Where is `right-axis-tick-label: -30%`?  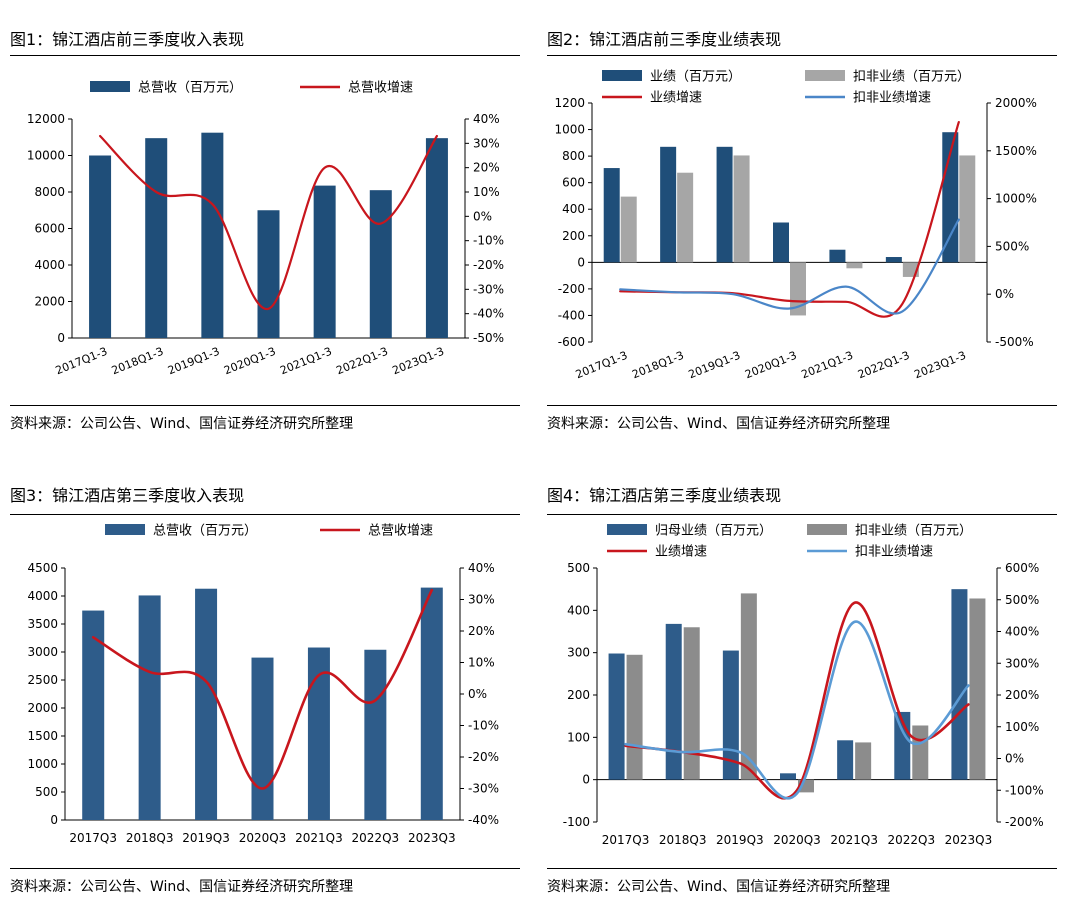
right-axis-tick-label: -30% is located at coordinates (483, 789).